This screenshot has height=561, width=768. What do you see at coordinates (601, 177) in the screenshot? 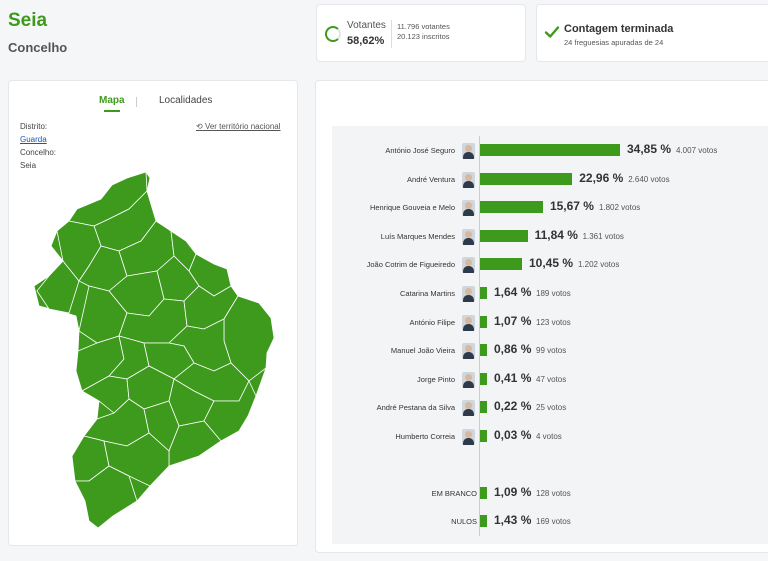
I see `result-percent: 22,96 %` at bounding box center [601, 177].